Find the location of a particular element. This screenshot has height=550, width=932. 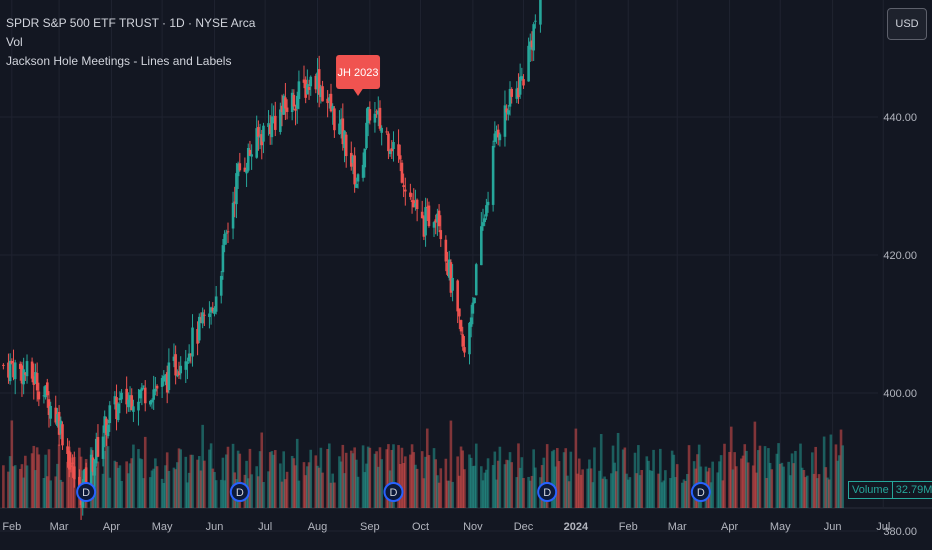

currency-button: USD is located at coordinates (907, 24).